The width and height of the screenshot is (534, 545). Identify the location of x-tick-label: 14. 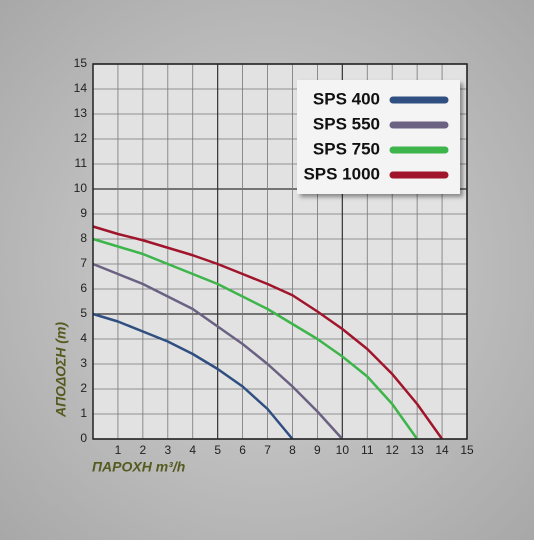
(442, 450).